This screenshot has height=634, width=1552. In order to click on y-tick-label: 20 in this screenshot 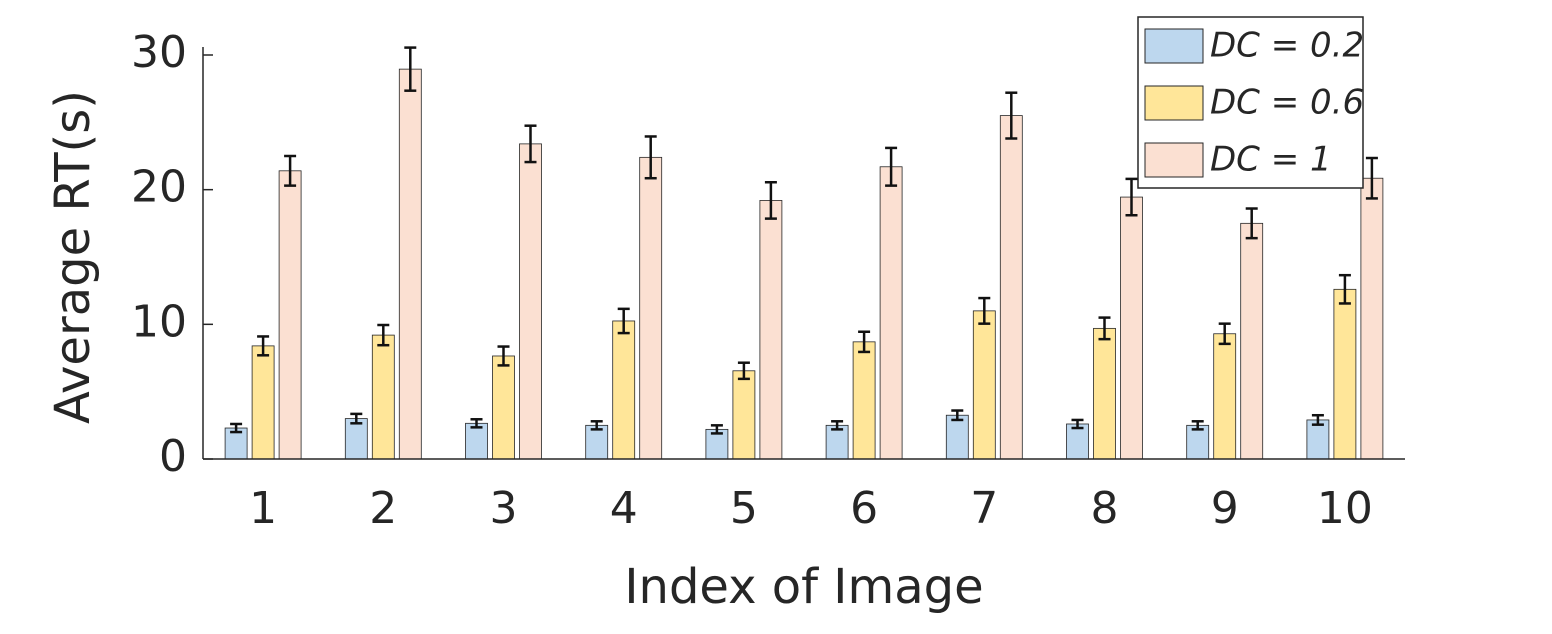, I will do `click(159, 187)`.